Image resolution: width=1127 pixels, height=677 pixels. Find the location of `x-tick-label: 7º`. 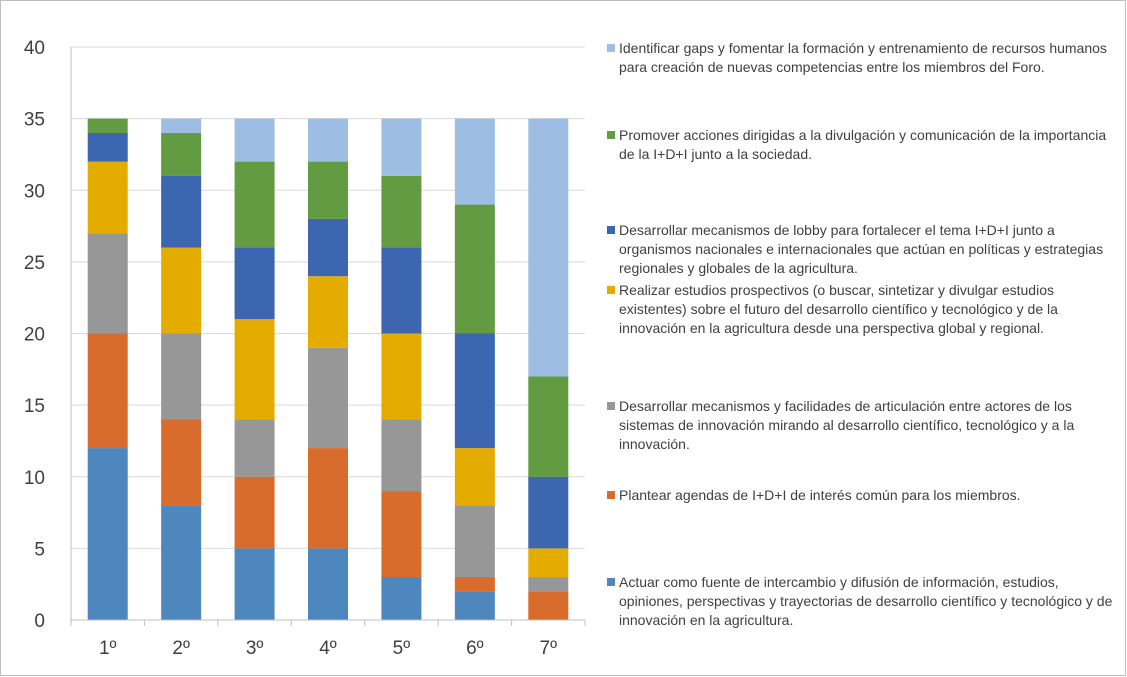

x-tick-label: 7º is located at coordinates (549, 648).